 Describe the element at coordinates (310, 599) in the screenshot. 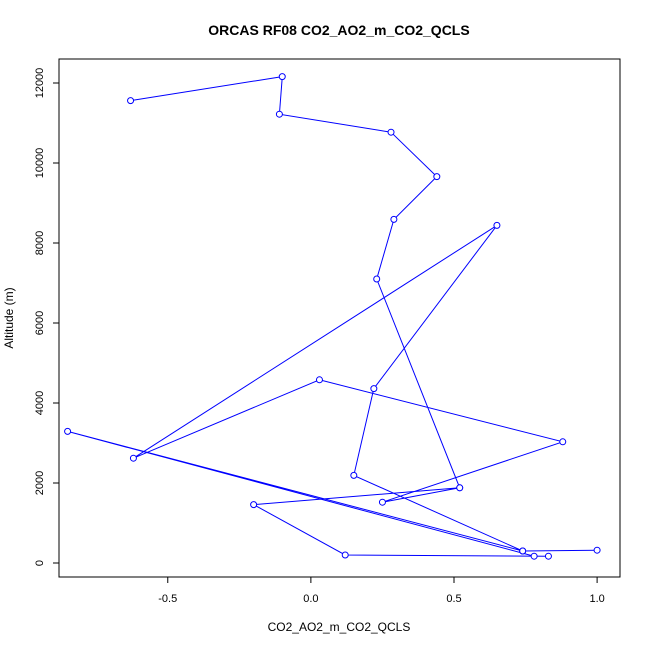

I see `x-tick-label: 0.0` at that location.